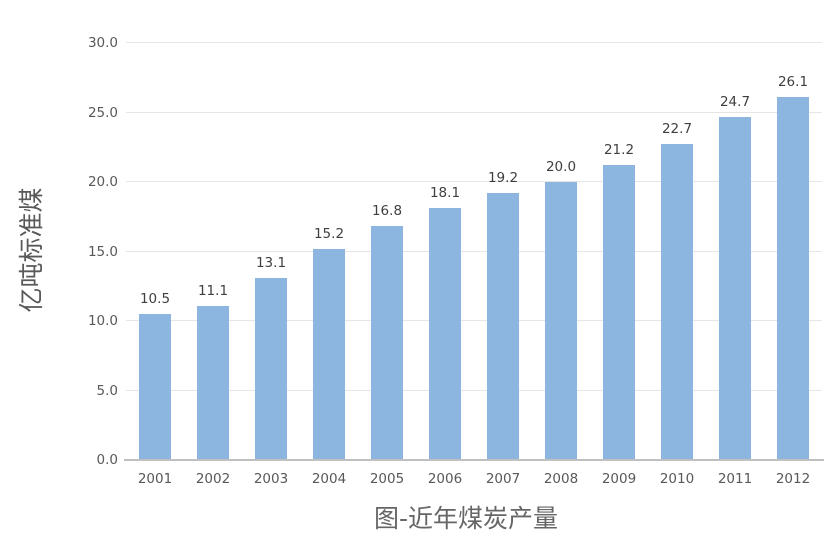 This screenshot has width=838, height=550. What do you see at coordinates (329, 479) in the screenshot?
I see `x-tick-label: 2004` at bounding box center [329, 479].